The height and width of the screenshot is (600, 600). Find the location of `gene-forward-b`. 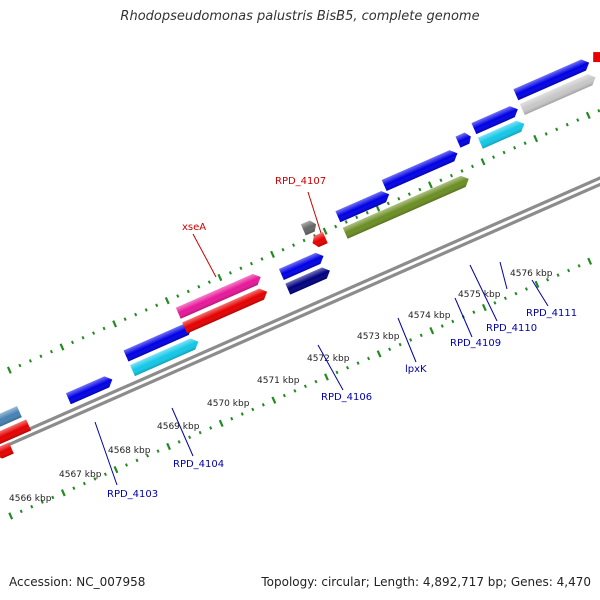

gene-forward-b is located at coordinates (157, 342).